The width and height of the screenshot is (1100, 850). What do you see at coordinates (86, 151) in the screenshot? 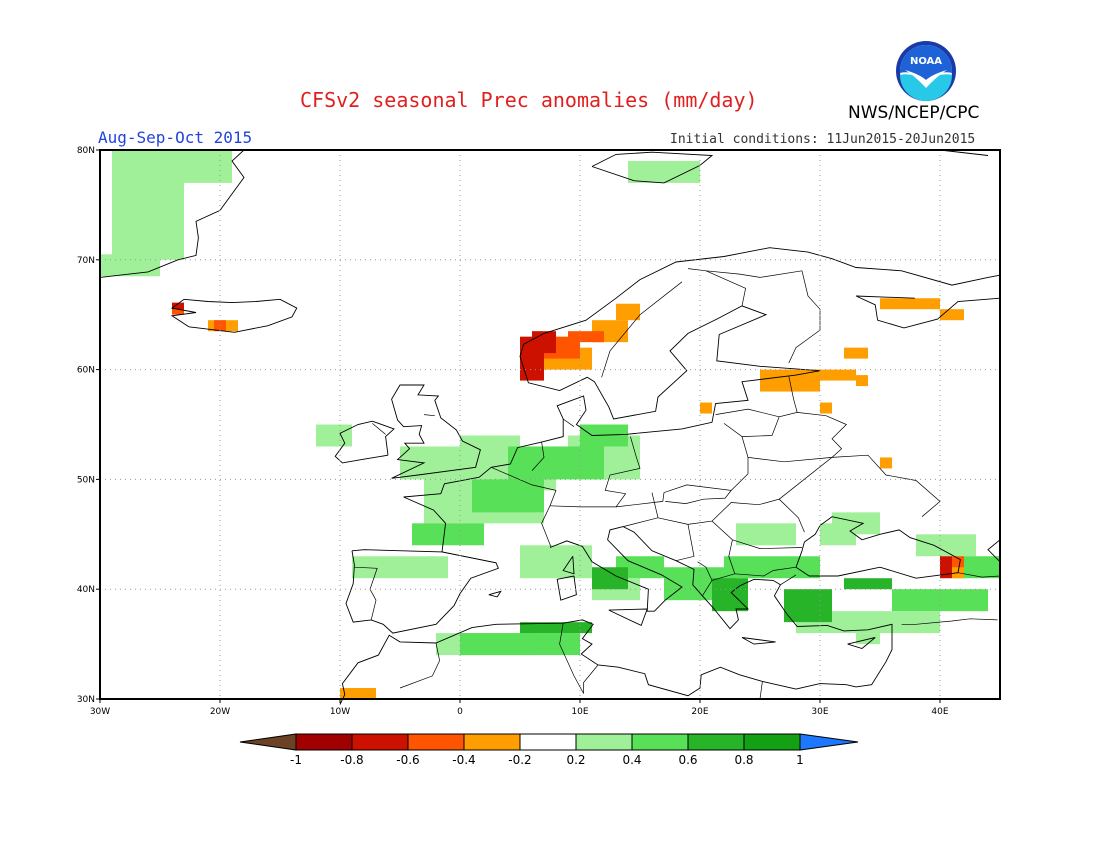
I see `lat-tick-label: 80N` at bounding box center [86, 151].